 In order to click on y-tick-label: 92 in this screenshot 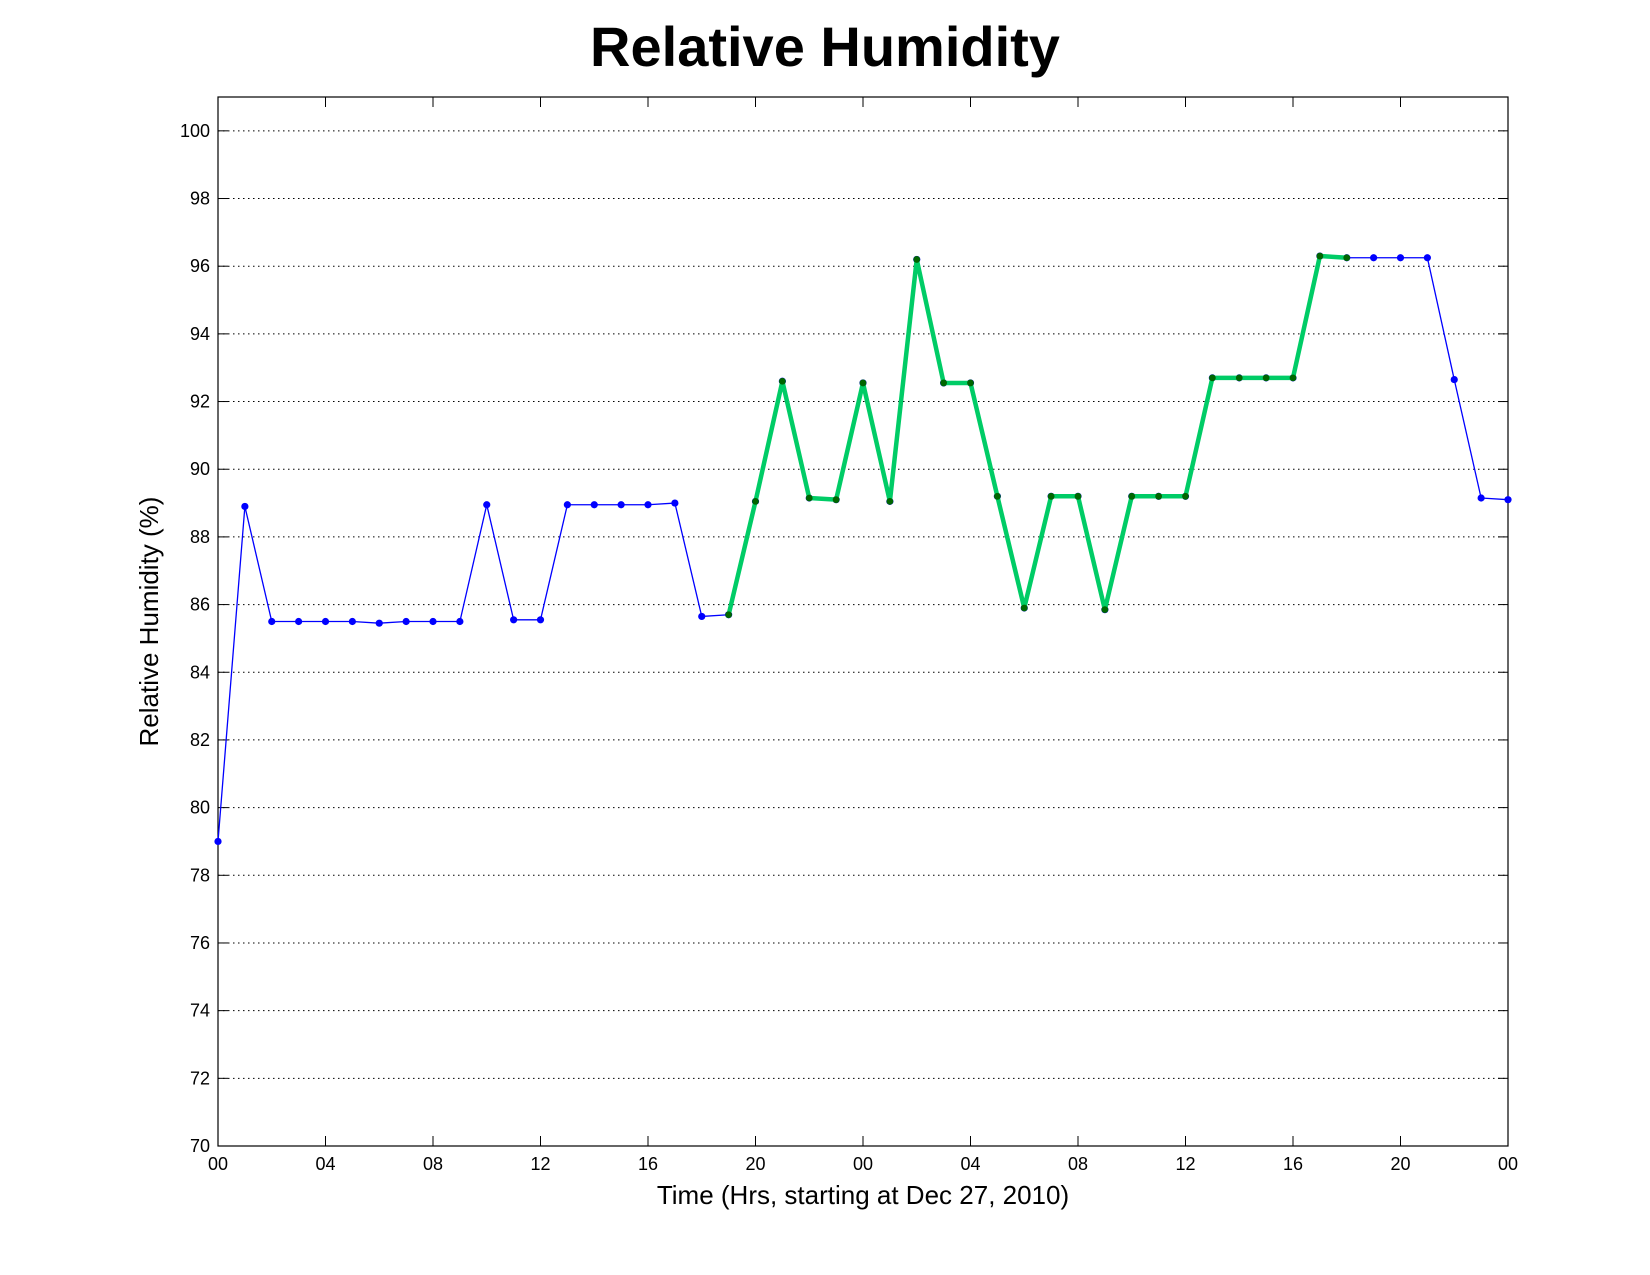, I will do `click(200, 402)`.